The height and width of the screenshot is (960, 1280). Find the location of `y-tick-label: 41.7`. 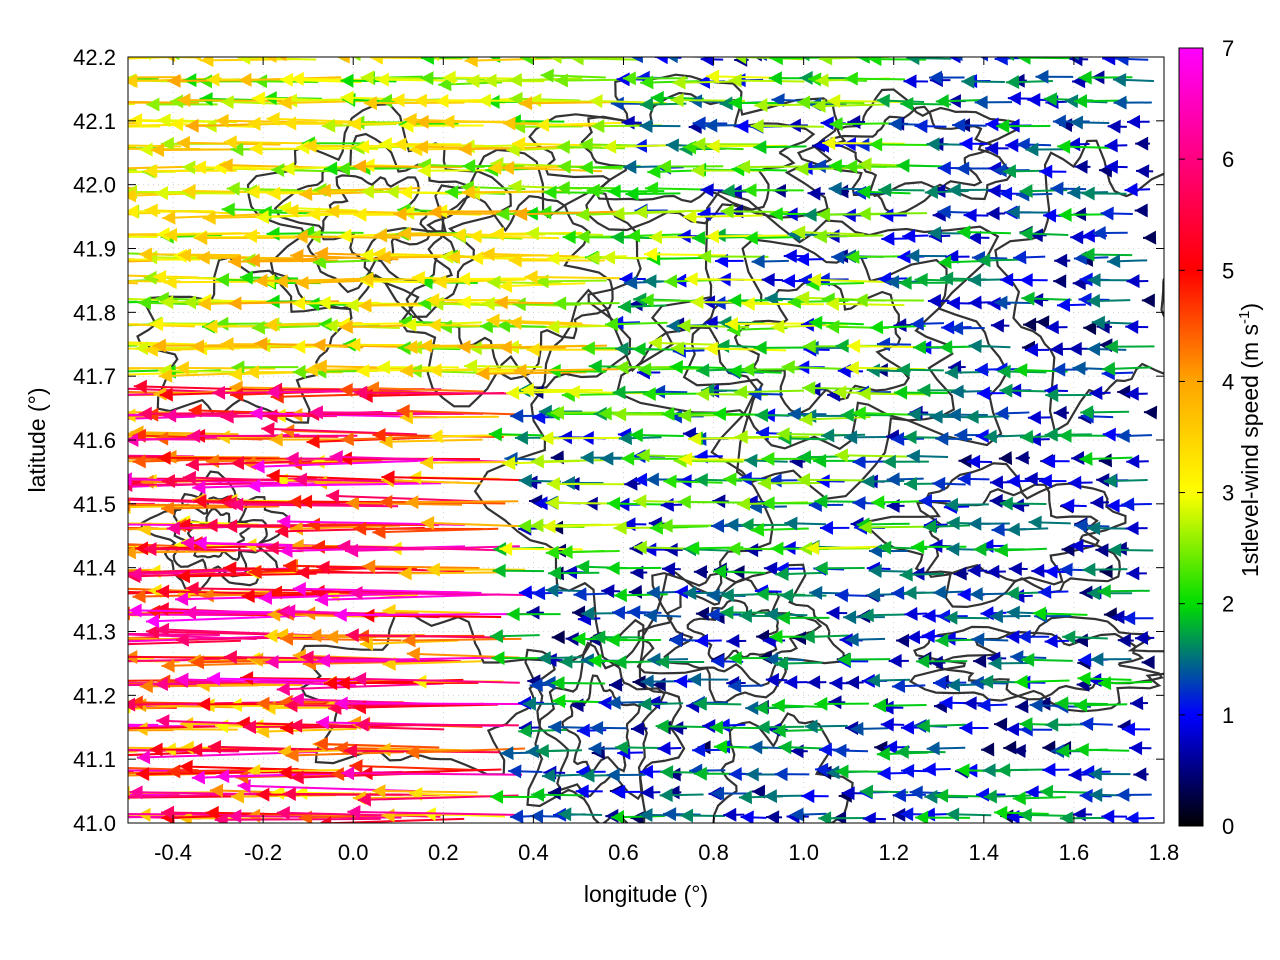

y-tick-label: 41.7 is located at coordinates (94, 376).